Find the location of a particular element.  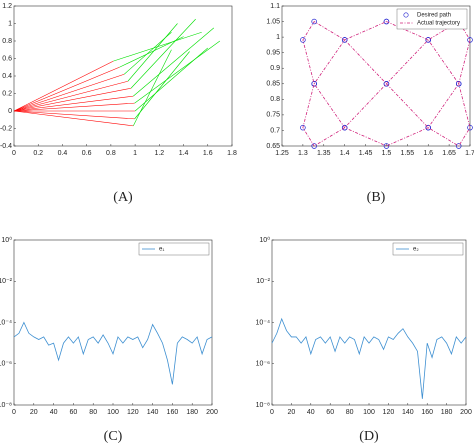

y-tick-label: 0.95 is located at coordinates (273, 53).